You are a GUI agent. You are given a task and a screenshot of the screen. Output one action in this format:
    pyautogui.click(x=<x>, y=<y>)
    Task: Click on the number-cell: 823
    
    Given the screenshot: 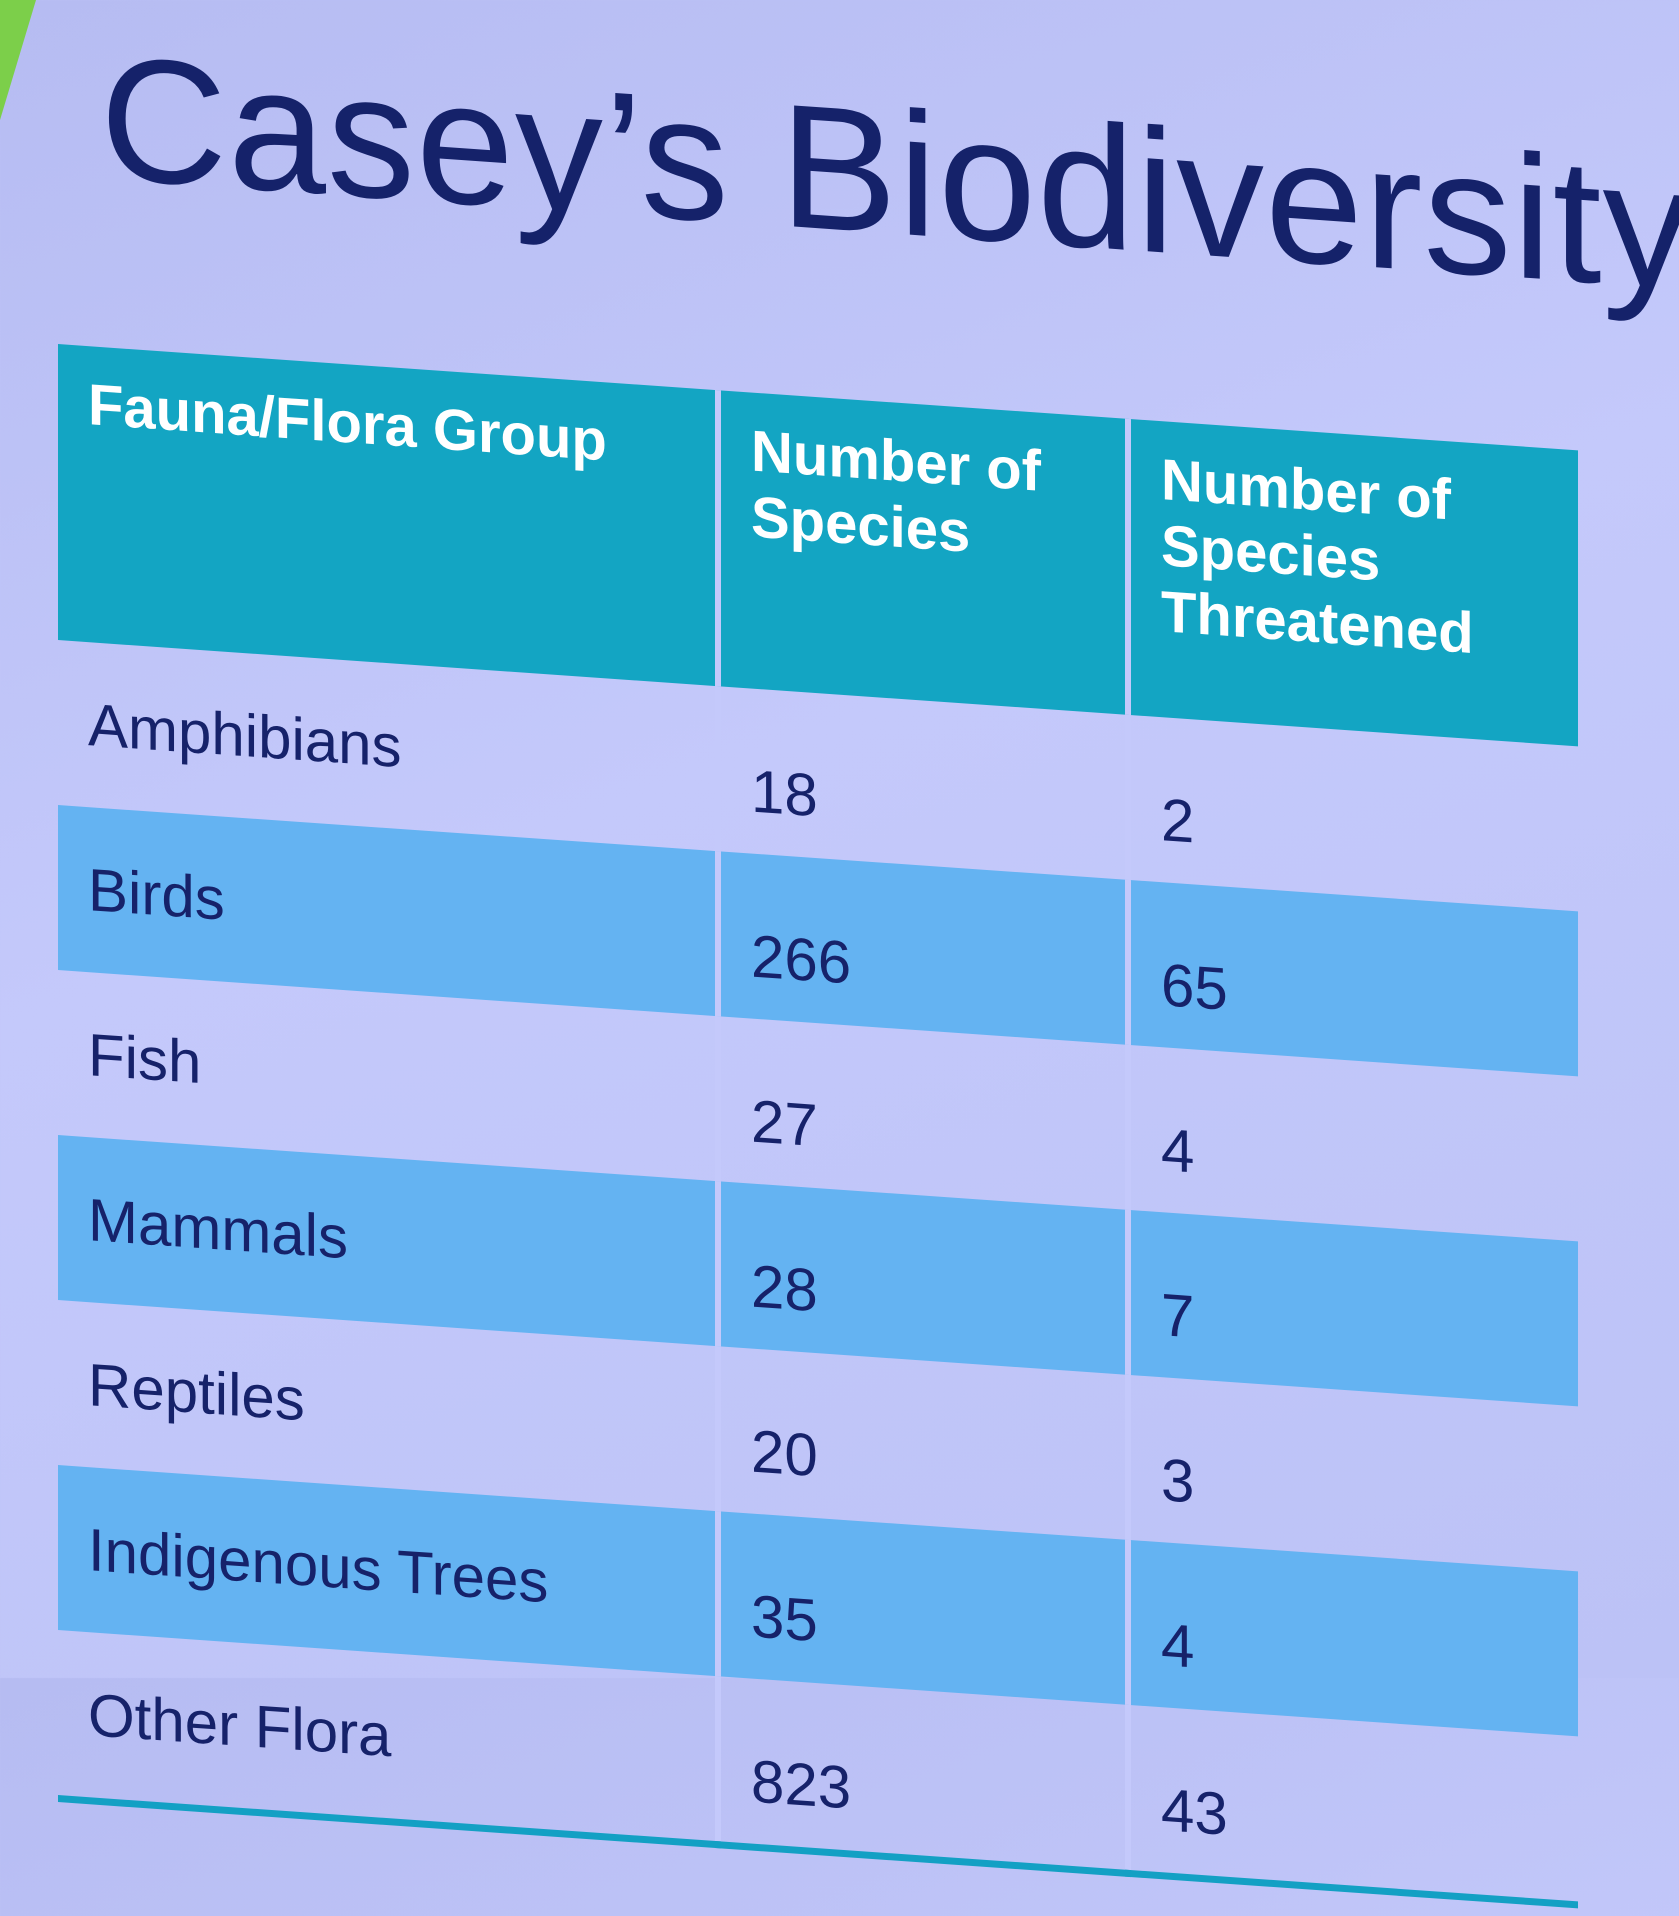 What is the action you would take?
    pyautogui.click(x=923, y=1775)
    